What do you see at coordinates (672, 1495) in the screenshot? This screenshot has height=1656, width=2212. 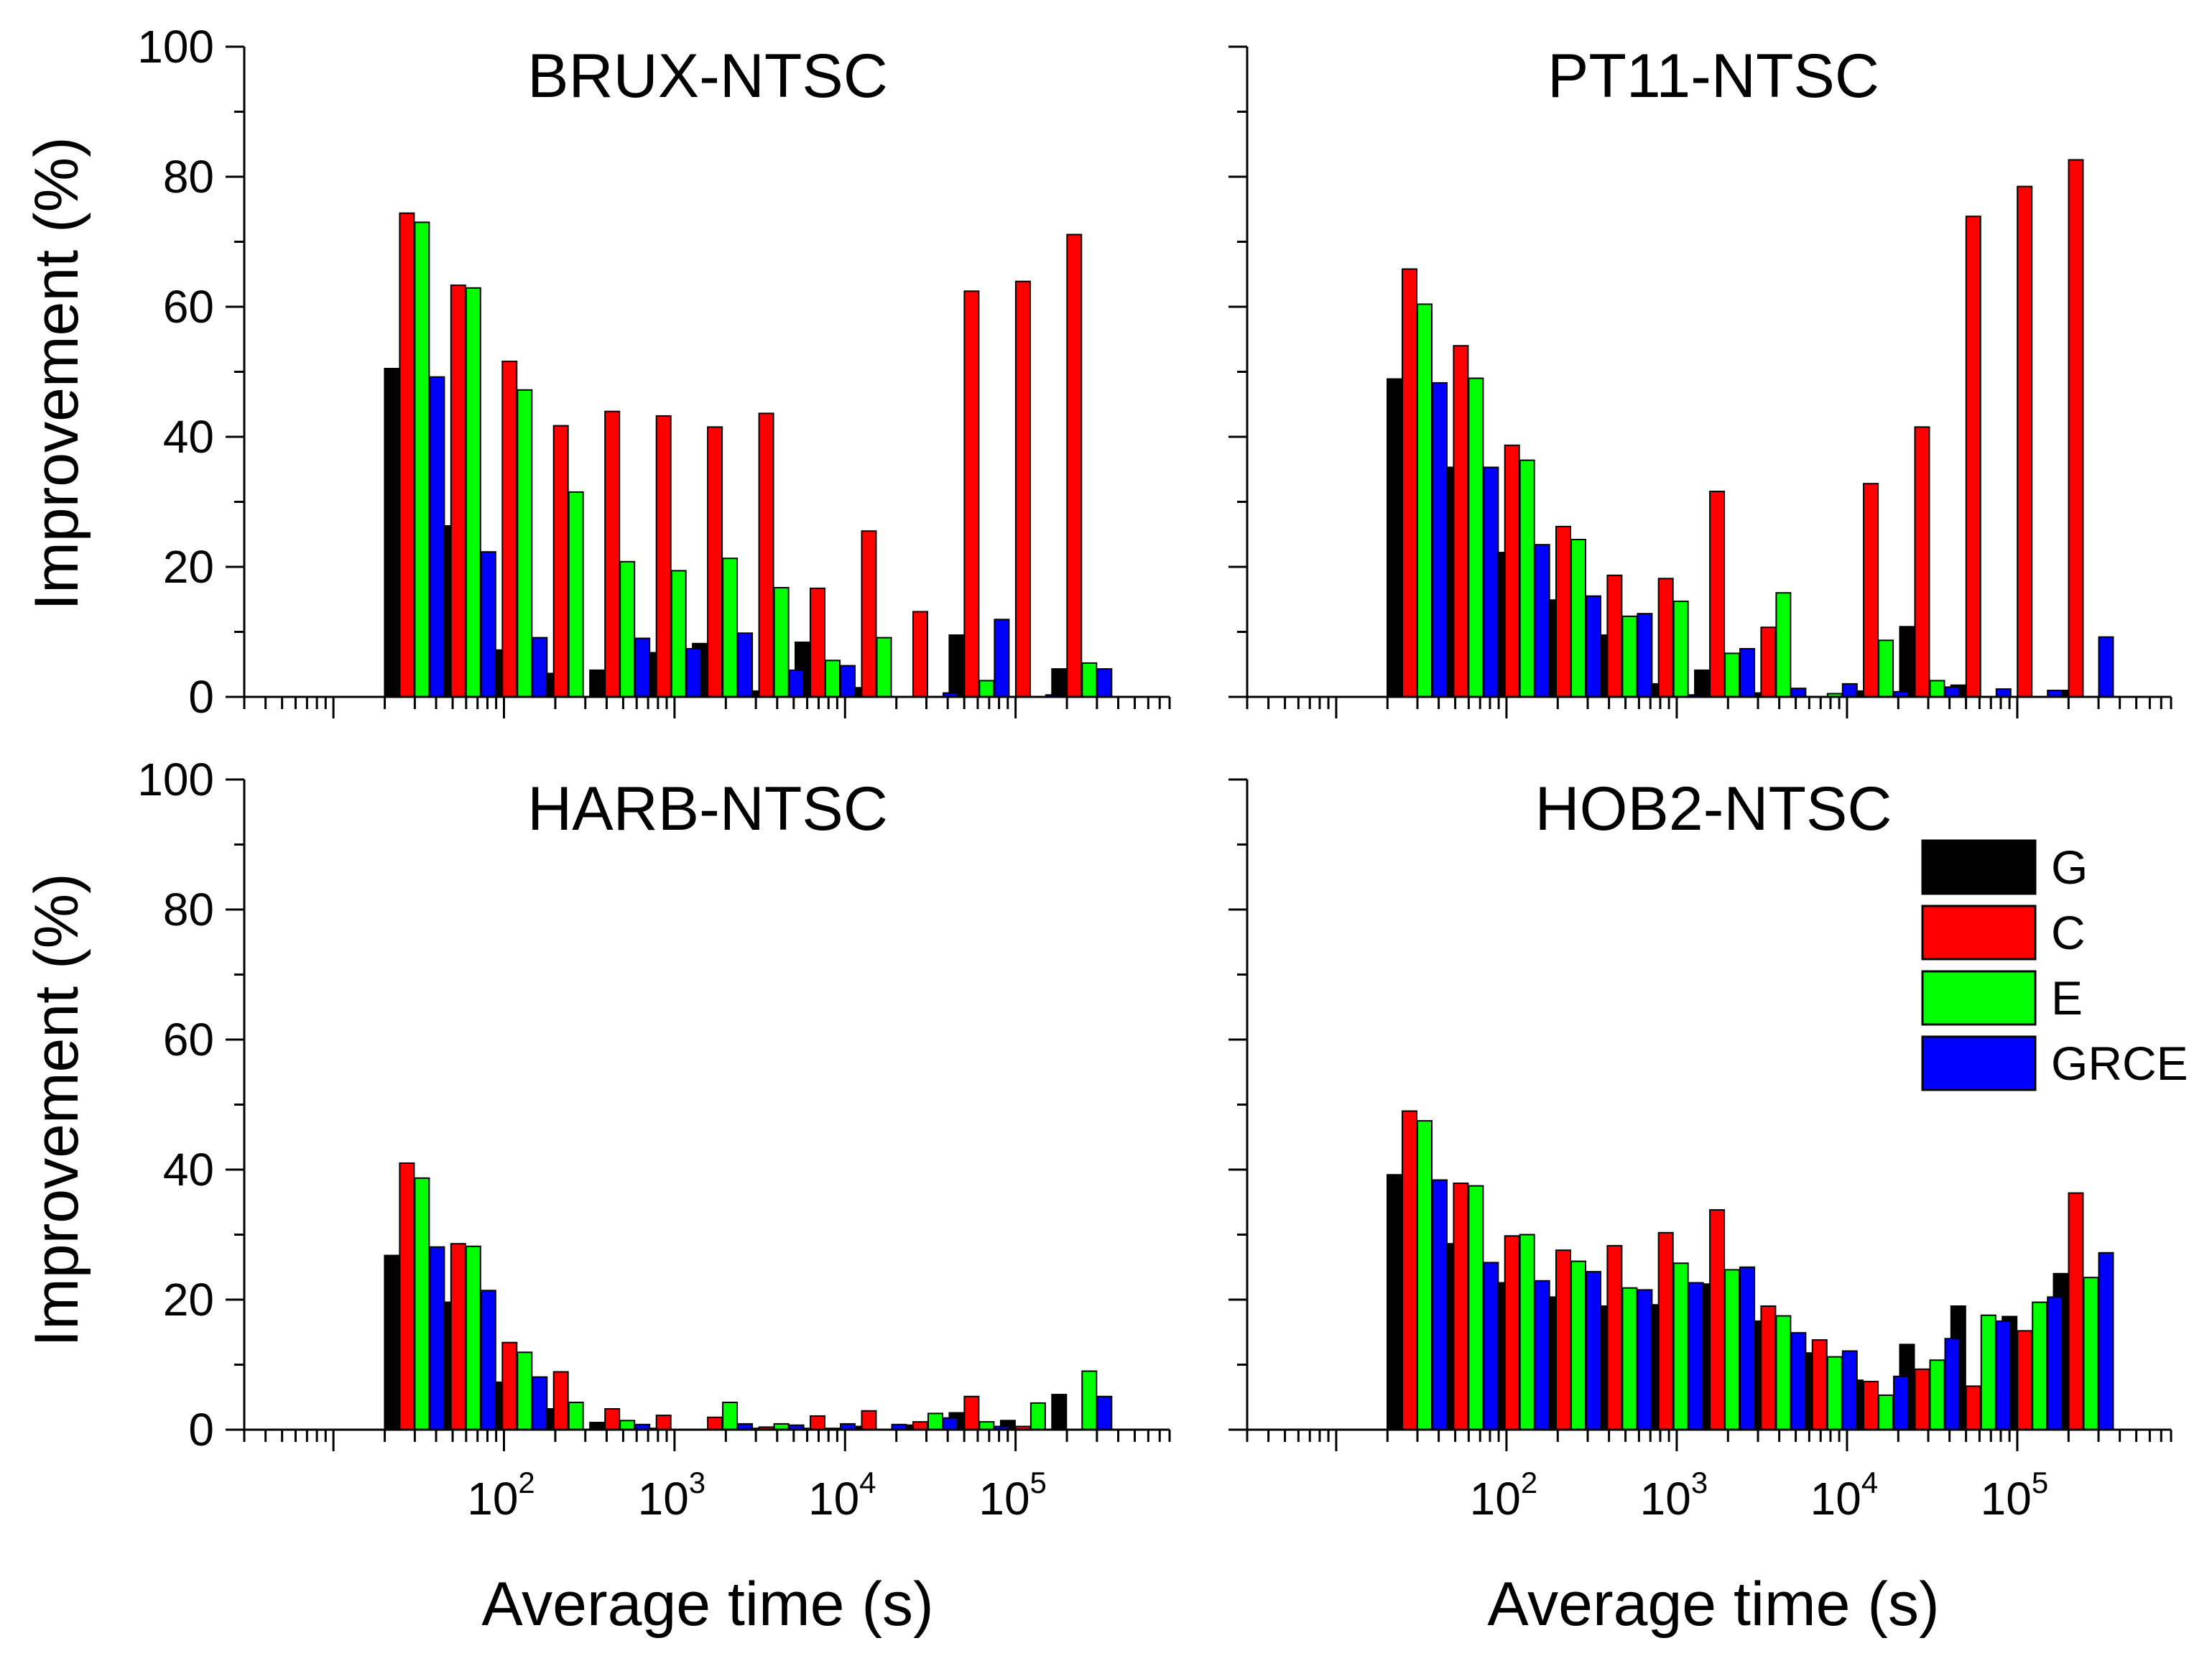 I see `x-tick-label: 10³` at bounding box center [672, 1495].